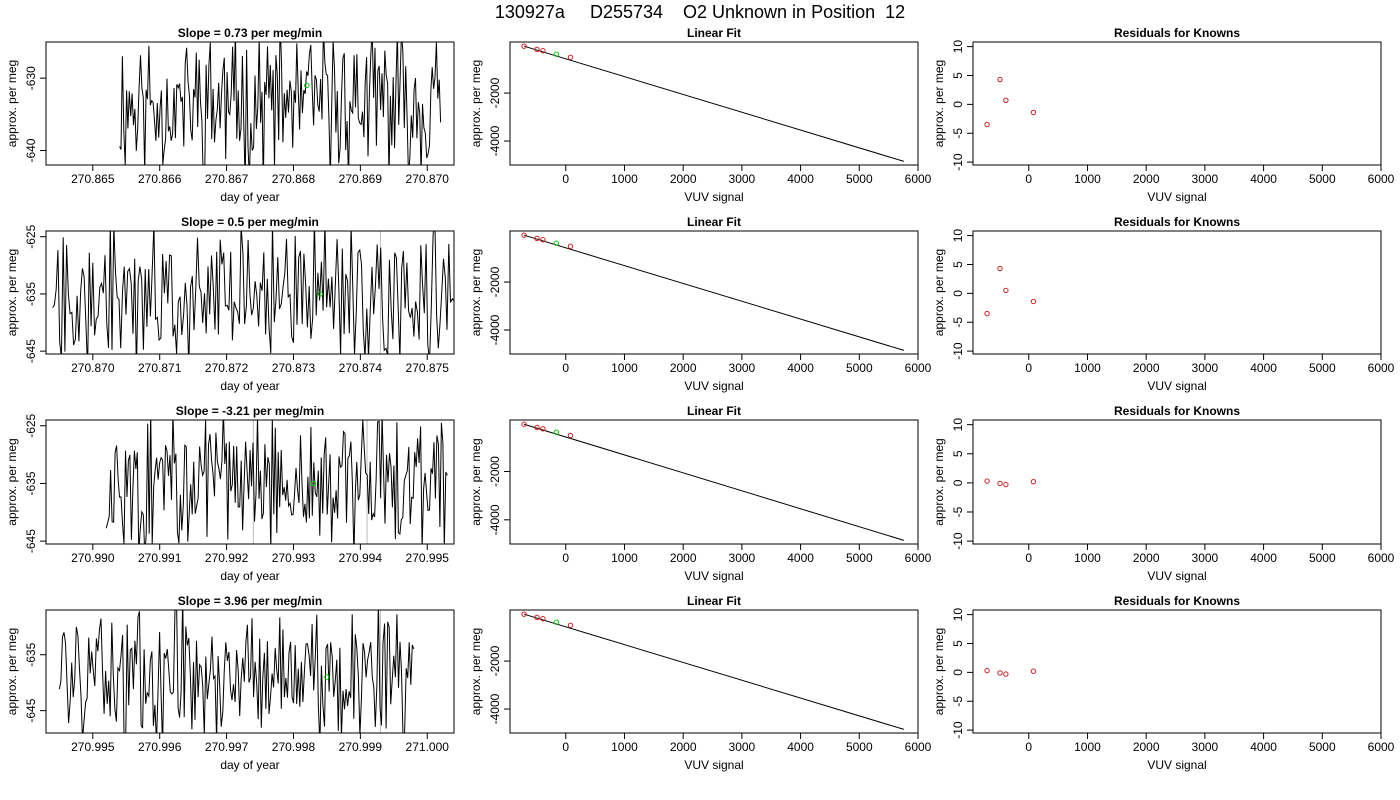  What do you see at coordinates (958, 47) in the screenshot?
I see `y-tick-label: 10` at bounding box center [958, 47].